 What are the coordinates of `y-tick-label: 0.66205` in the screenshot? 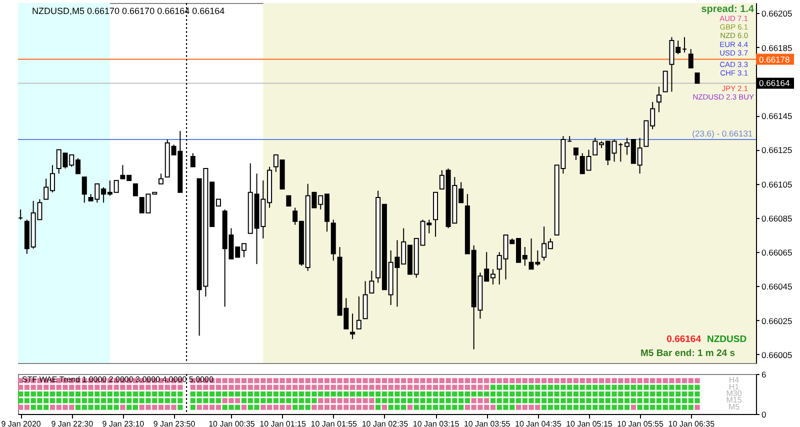 It's located at (777, 13).